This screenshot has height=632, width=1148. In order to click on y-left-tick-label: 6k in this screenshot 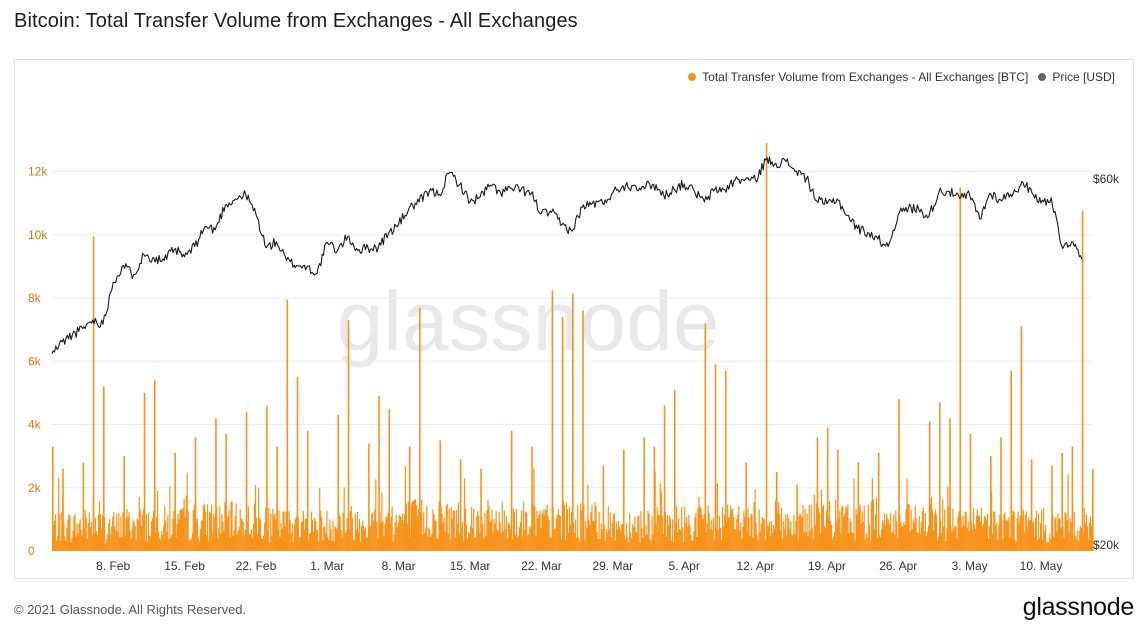, I will do `click(35, 361)`.